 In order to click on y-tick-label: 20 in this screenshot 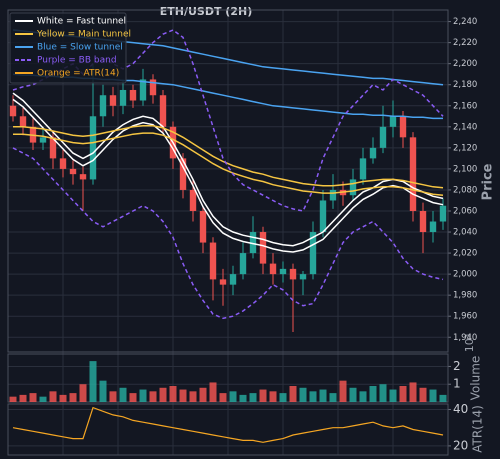, I will do `click(460, 445)`.